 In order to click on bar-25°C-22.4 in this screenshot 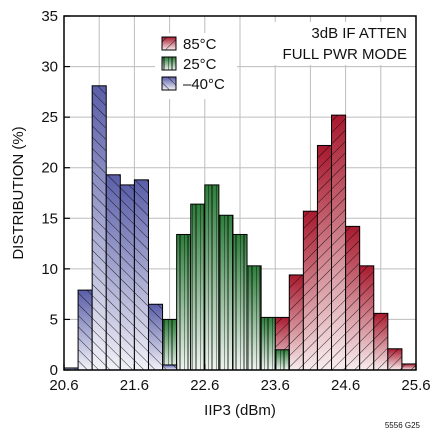, I will do `click(198, 287)`.